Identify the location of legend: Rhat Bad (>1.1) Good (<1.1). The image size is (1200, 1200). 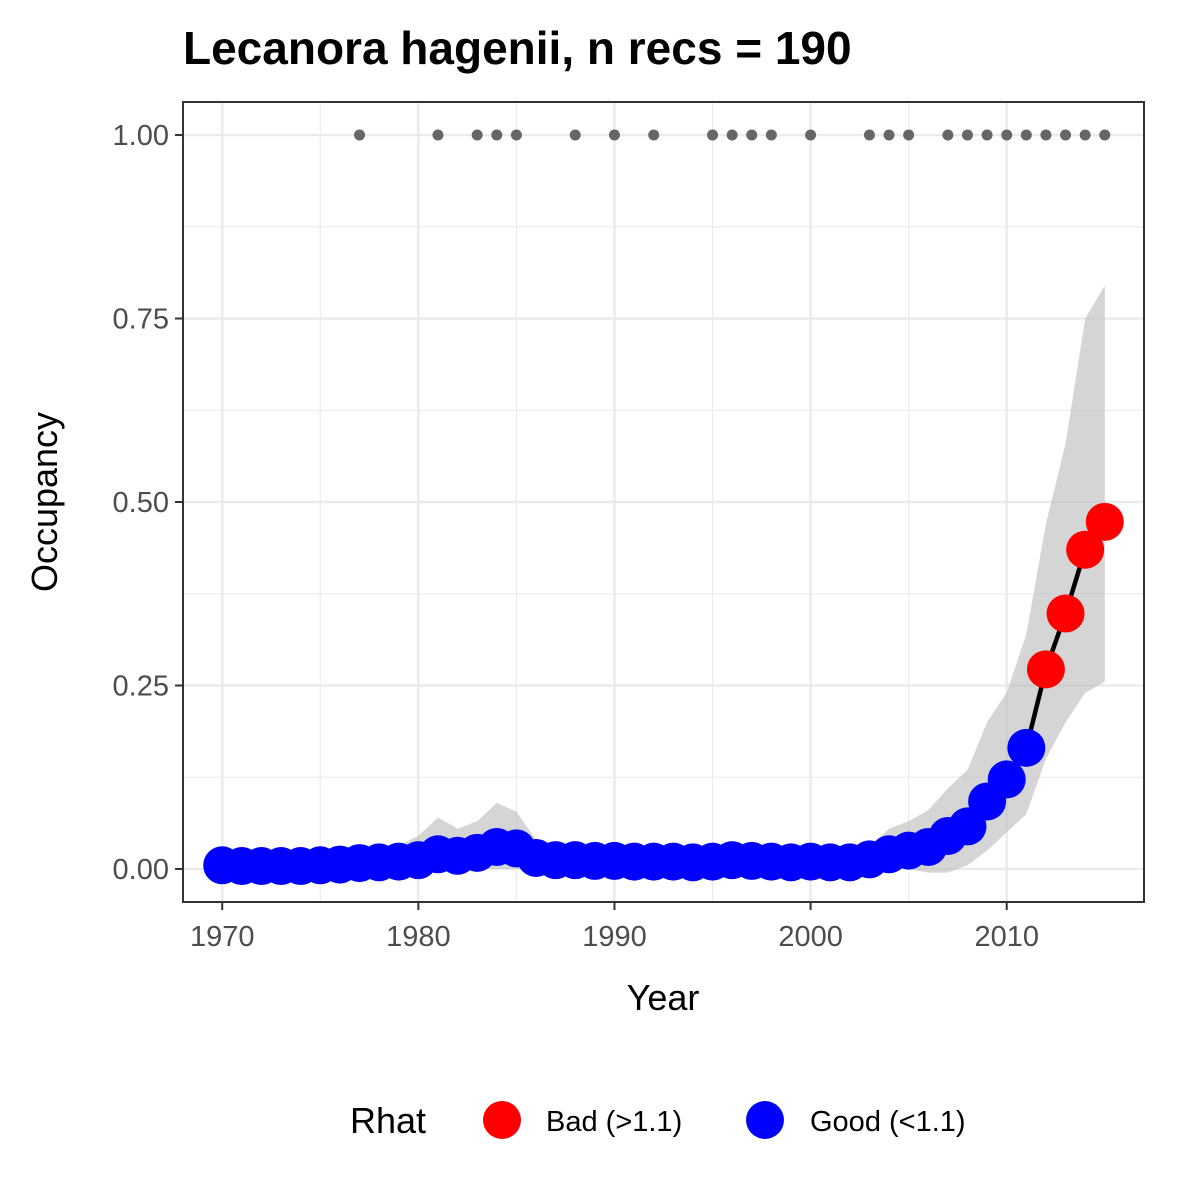
(658, 1120).